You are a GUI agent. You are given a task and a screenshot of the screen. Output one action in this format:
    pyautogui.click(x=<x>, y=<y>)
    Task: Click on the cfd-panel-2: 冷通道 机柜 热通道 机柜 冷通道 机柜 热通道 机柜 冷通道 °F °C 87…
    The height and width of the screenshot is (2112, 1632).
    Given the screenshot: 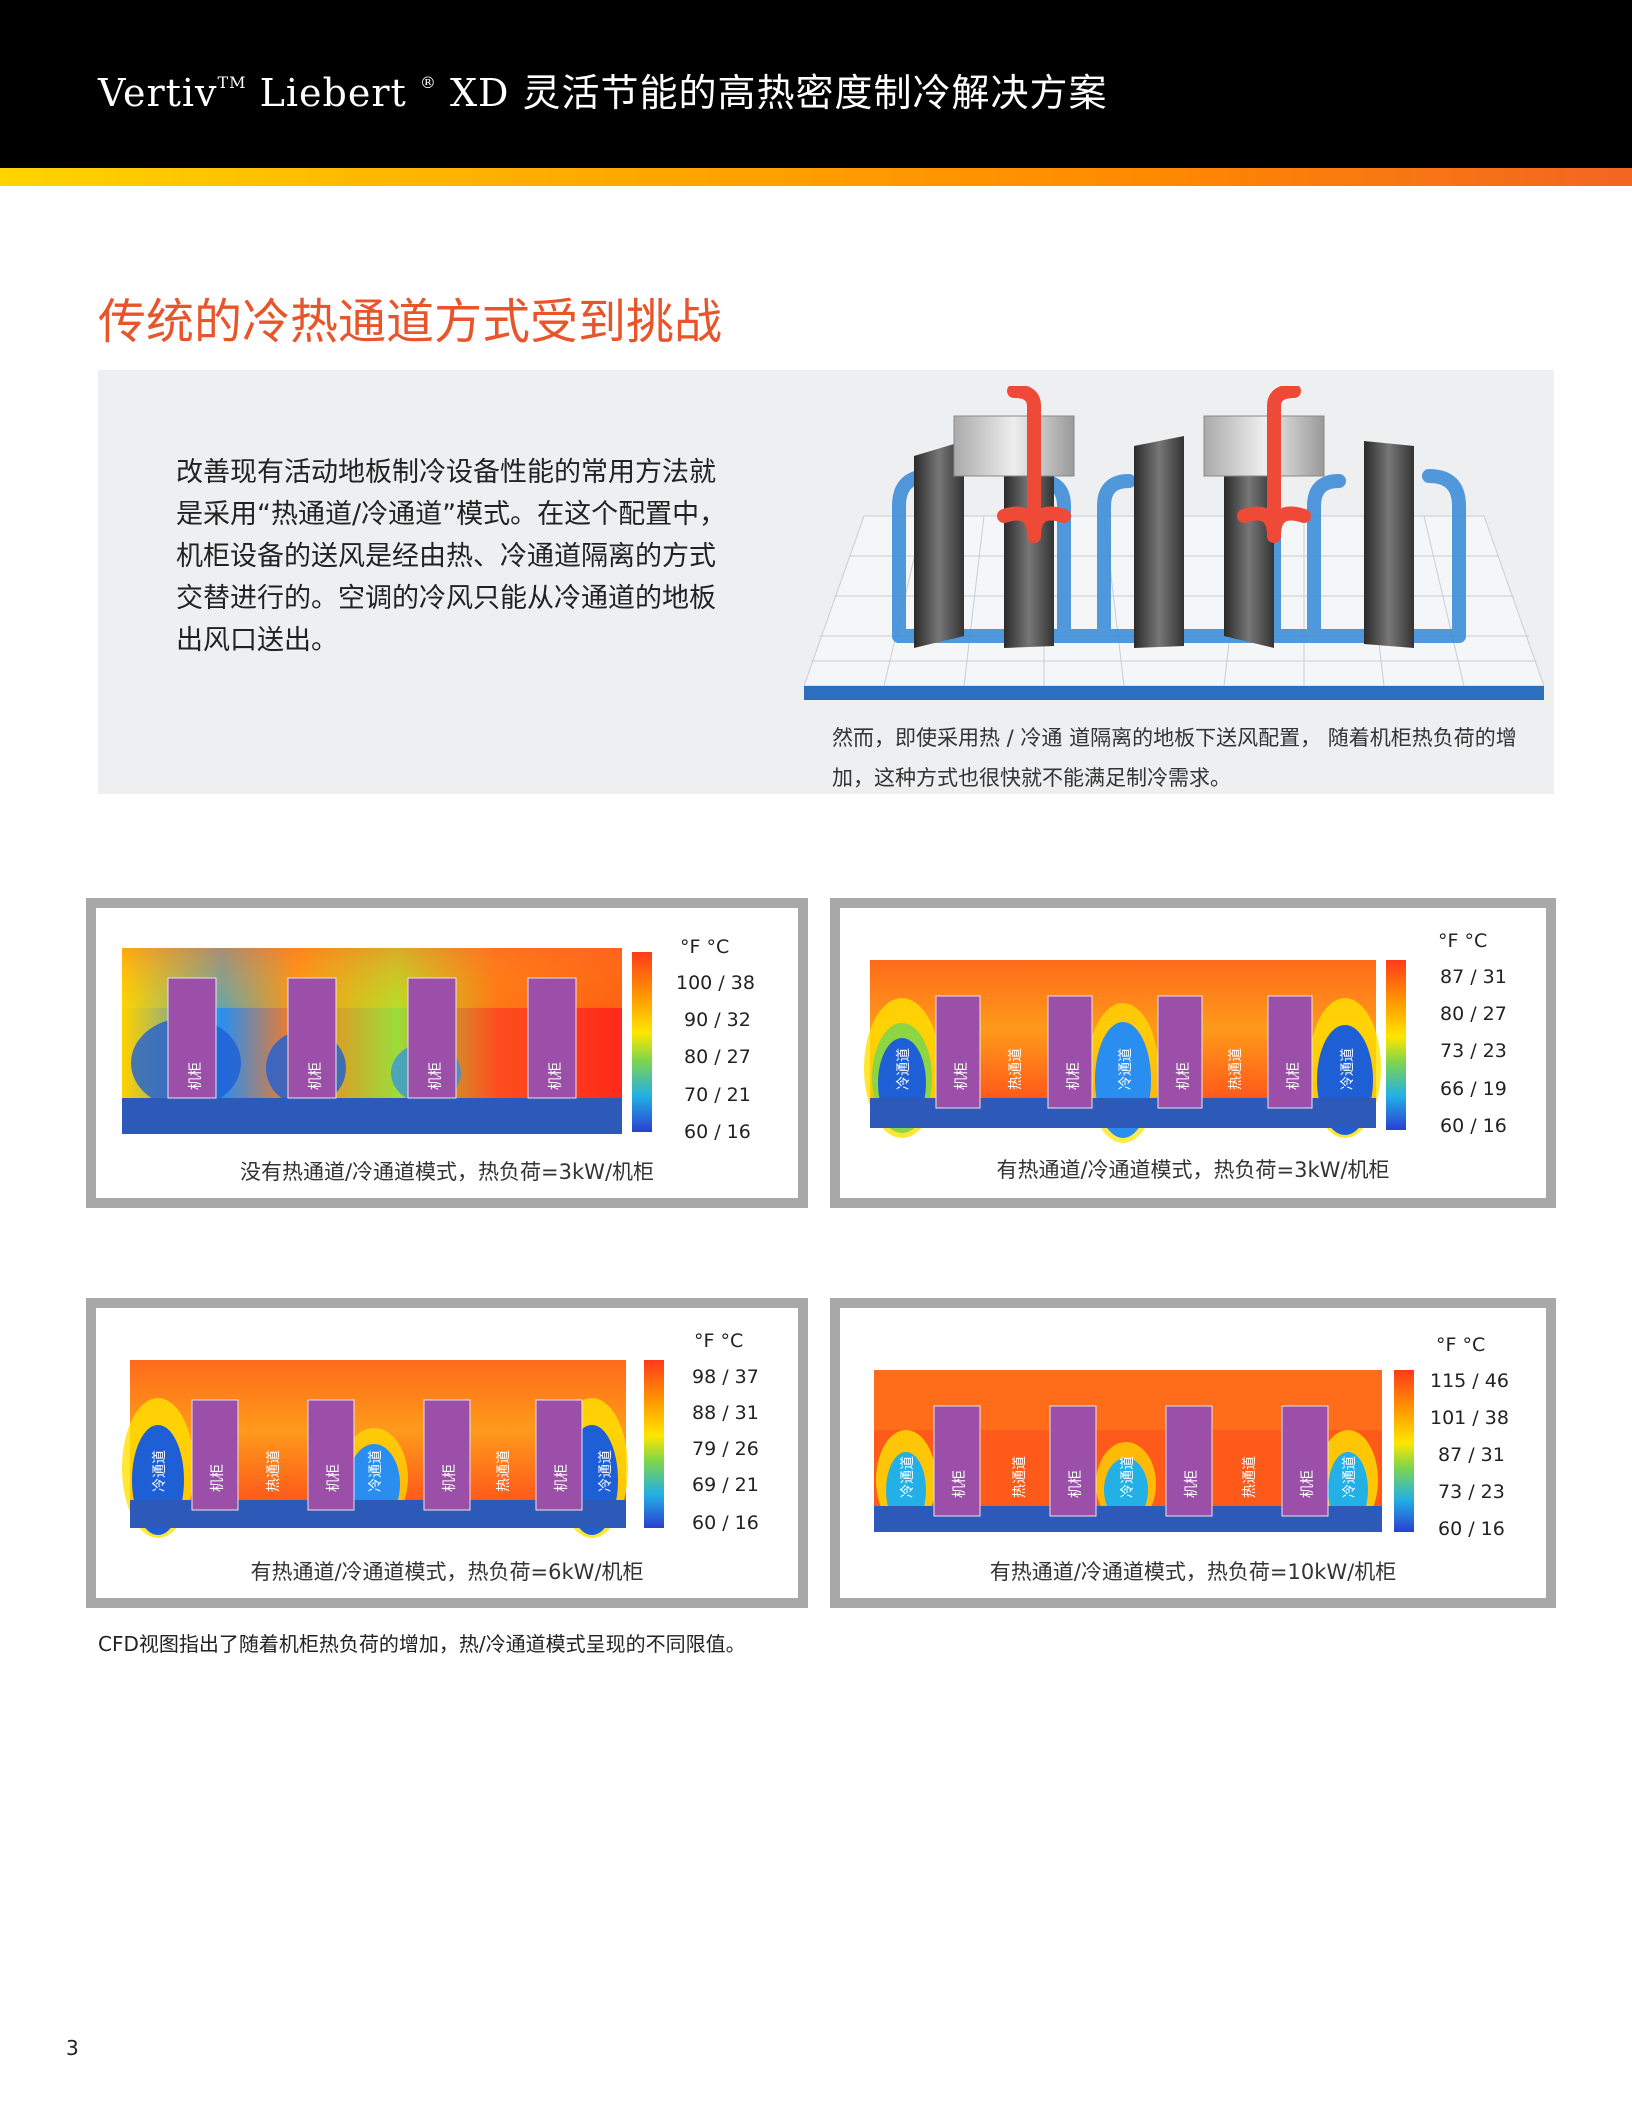 What is the action you would take?
    pyautogui.click(x=1193, y=1053)
    